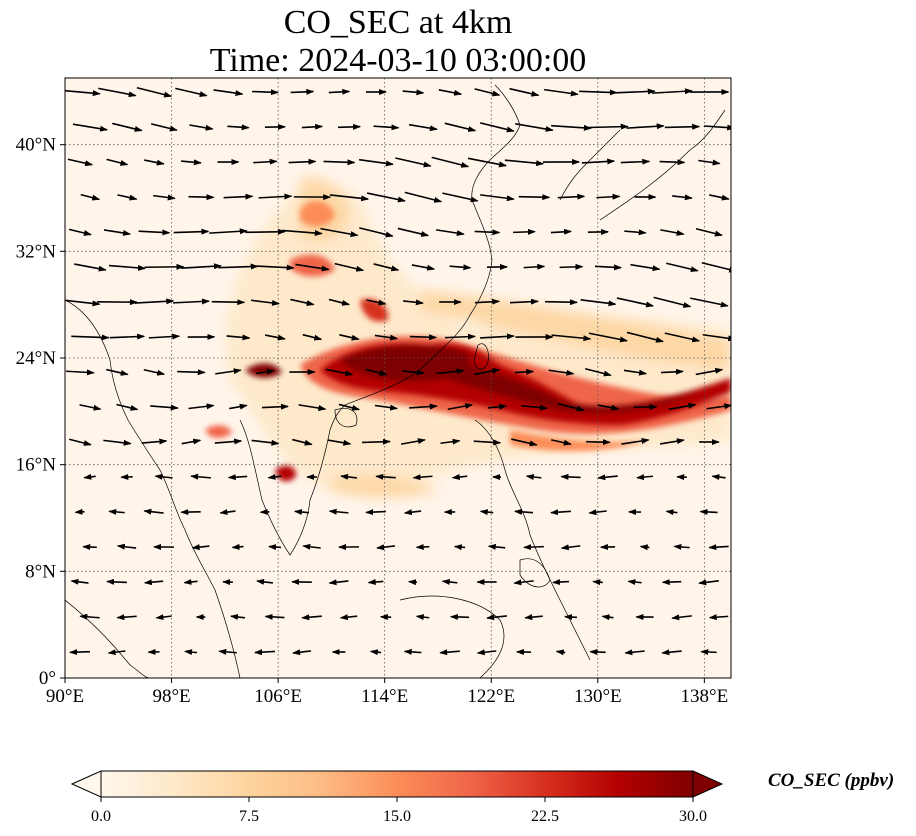 Image resolution: width=916 pixels, height=836 pixels. What do you see at coordinates (171, 696) in the screenshot?
I see `x-tick-label: 98°E` at bounding box center [171, 696].